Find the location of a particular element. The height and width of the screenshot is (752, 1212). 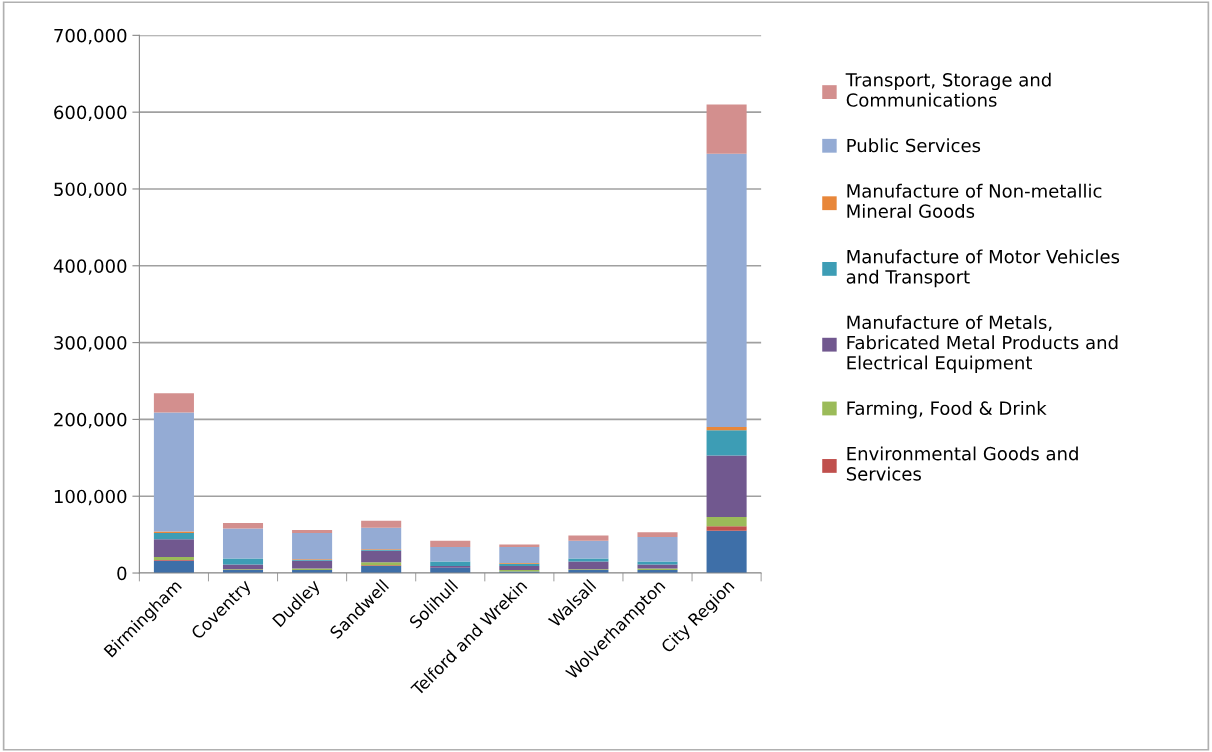

y-tick-label: 700,000 is located at coordinates (90, 36).